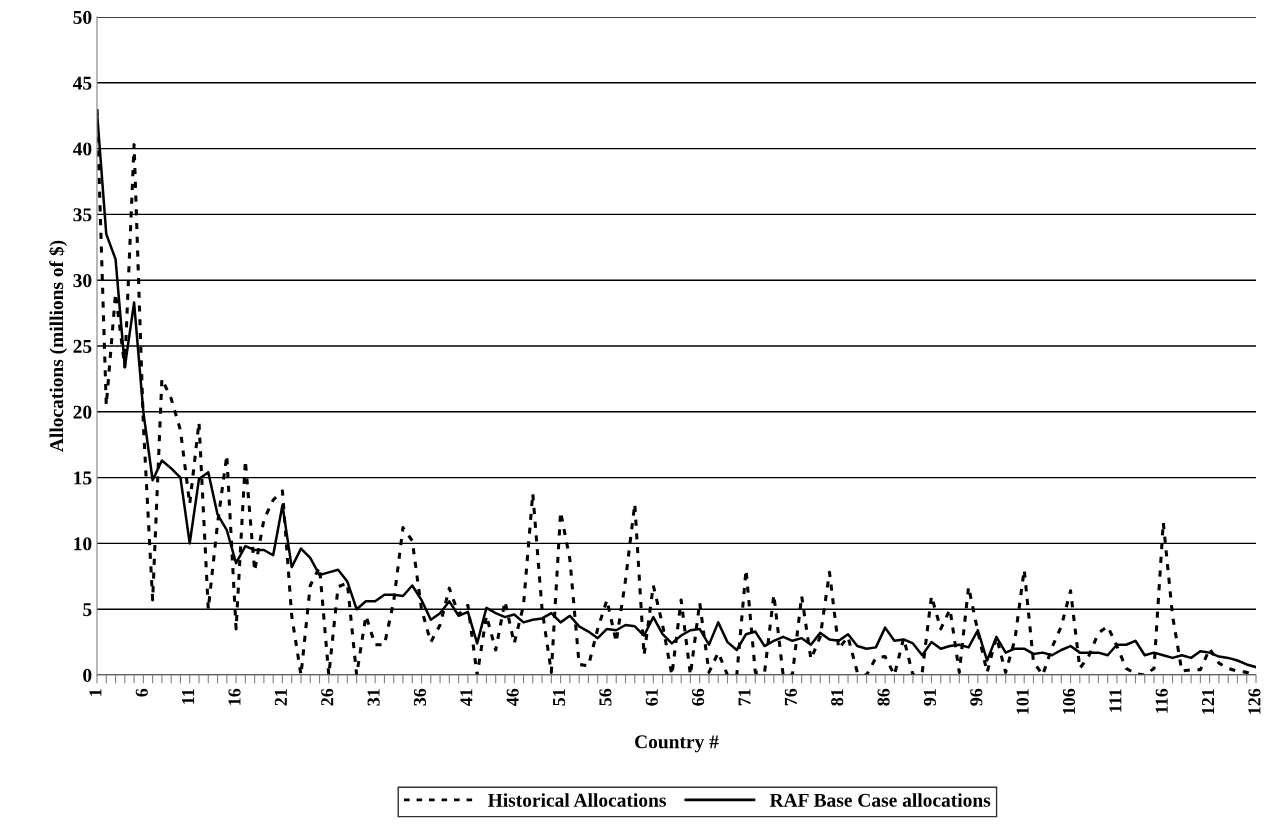  What do you see at coordinates (280, 697) in the screenshot?
I see `x-tick-label: 21` at bounding box center [280, 697].